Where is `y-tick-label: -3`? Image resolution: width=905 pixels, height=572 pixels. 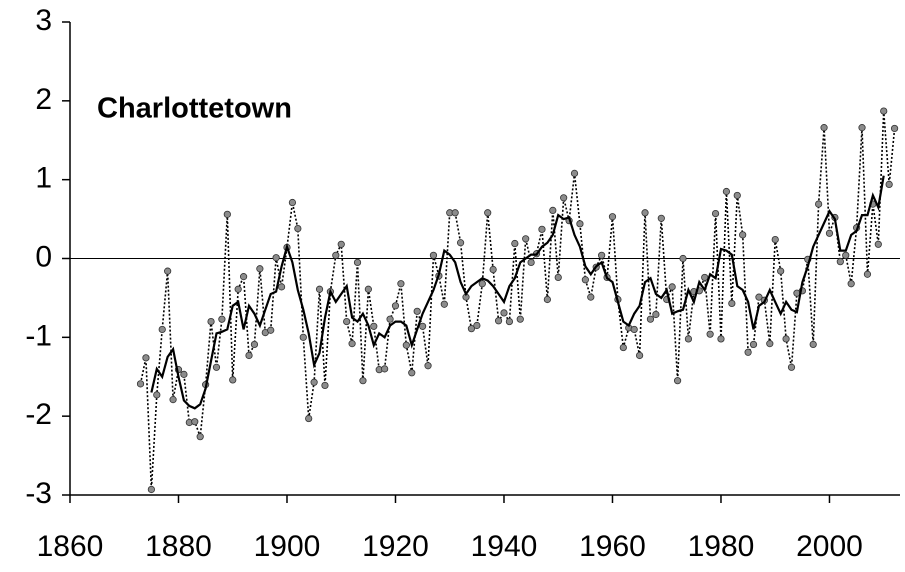 y-tick-label: -3 is located at coordinates (38, 493).